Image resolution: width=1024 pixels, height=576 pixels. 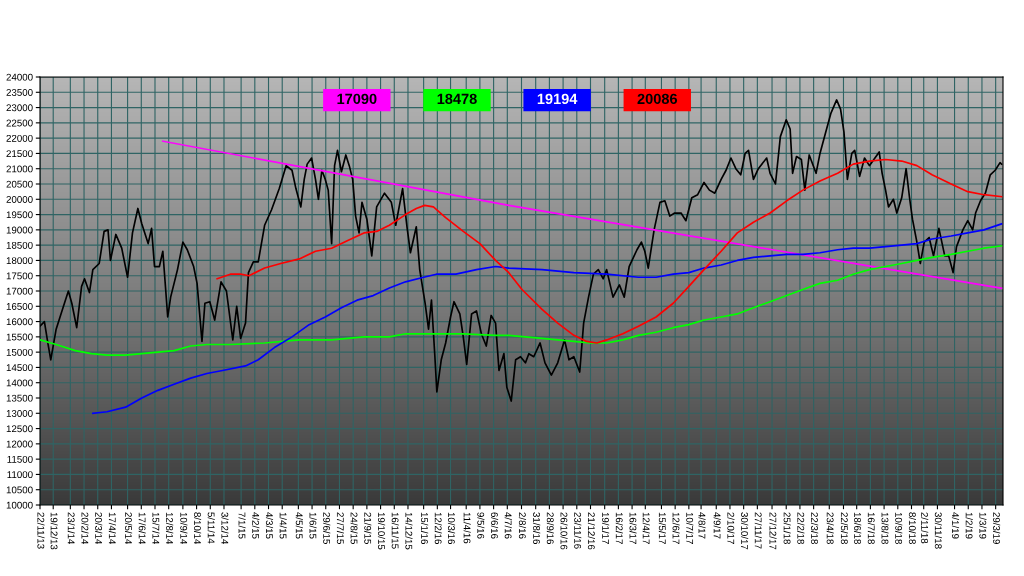 What do you see at coordinates (99, 528) in the screenshot?
I see `x-tick-label: 20/3/14` at bounding box center [99, 528].